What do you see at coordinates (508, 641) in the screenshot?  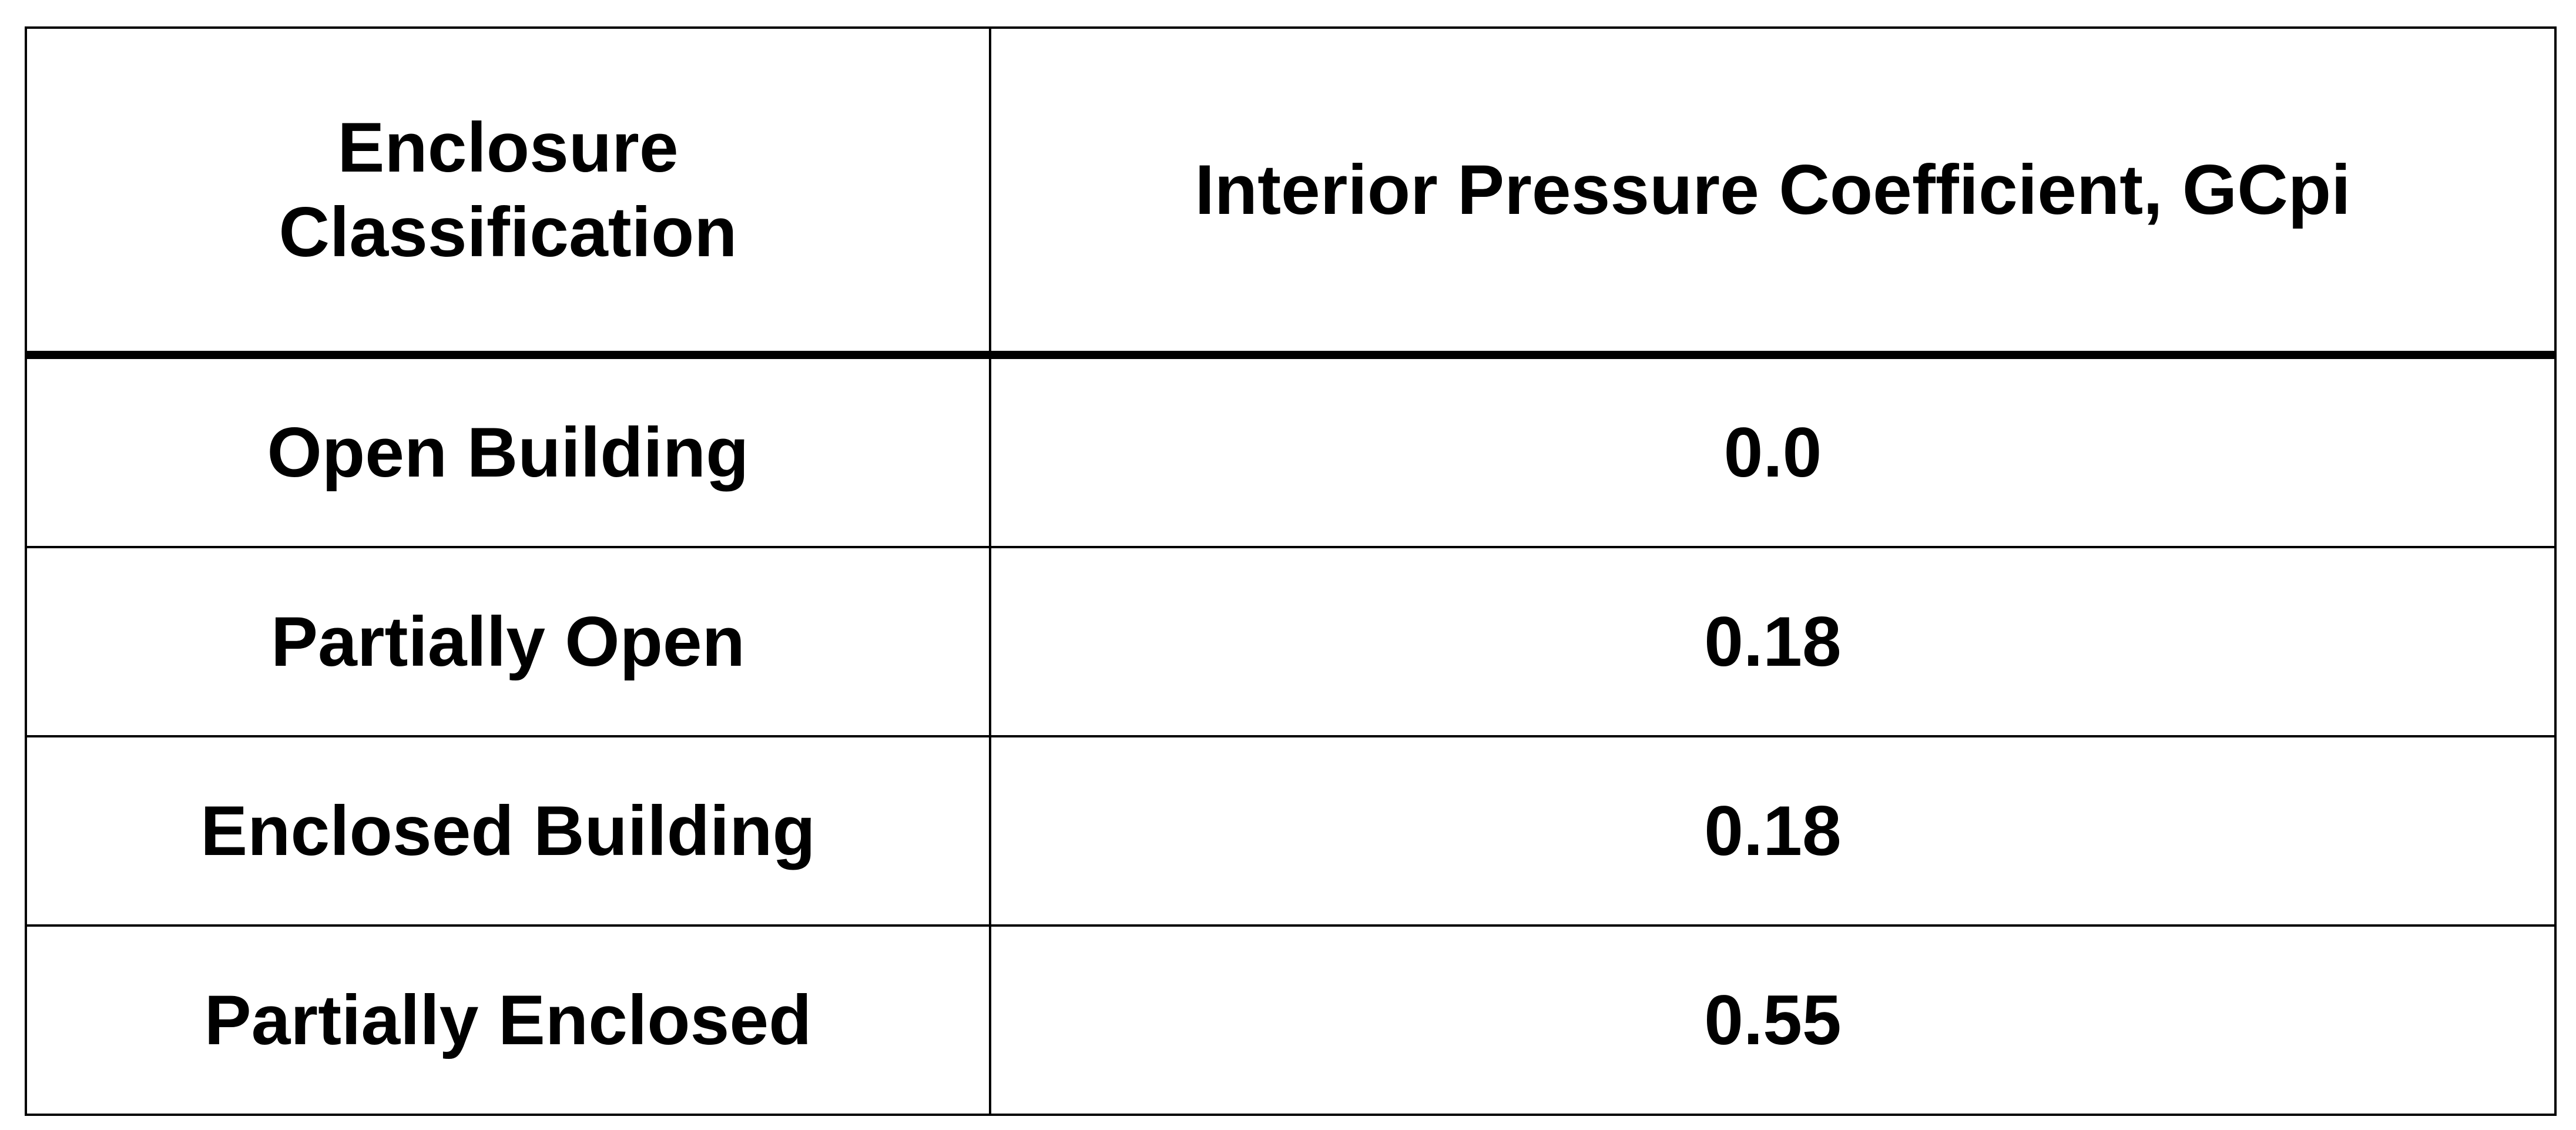 I see `classification-cell: Partially Open` at bounding box center [508, 641].